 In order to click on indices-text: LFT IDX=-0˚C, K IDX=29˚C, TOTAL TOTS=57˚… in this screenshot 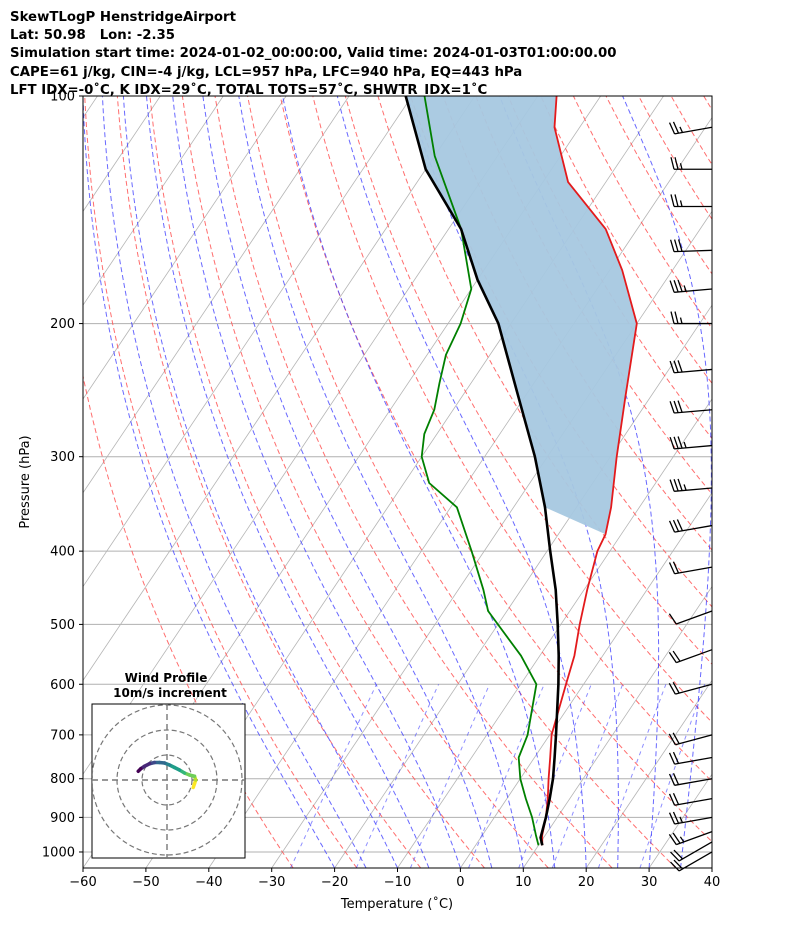, I will do `click(249, 90)`.